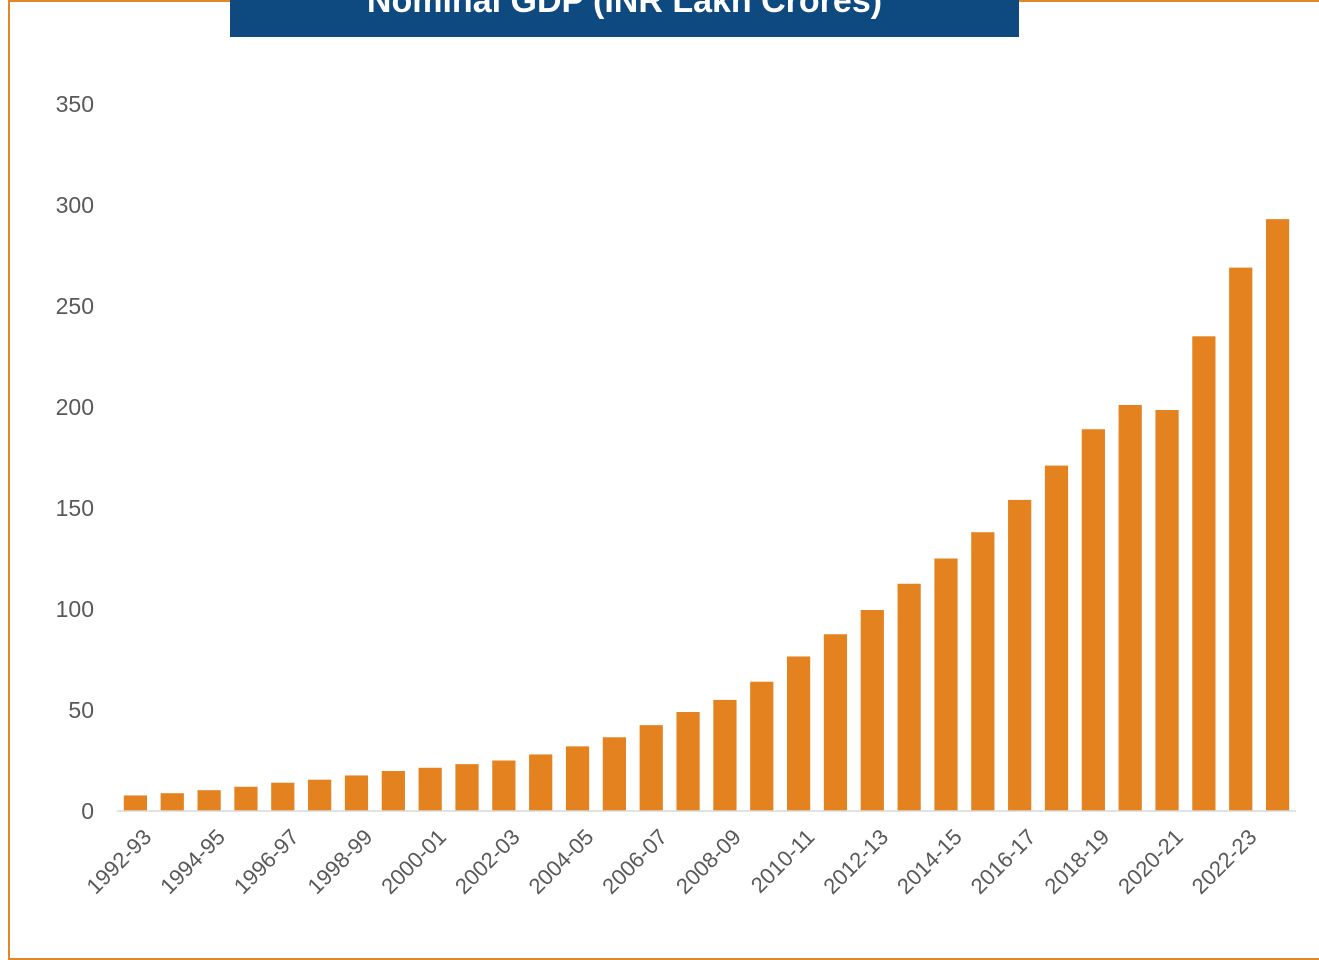  What do you see at coordinates (75, 407) in the screenshot?
I see `y-tick-label: 200` at bounding box center [75, 407].